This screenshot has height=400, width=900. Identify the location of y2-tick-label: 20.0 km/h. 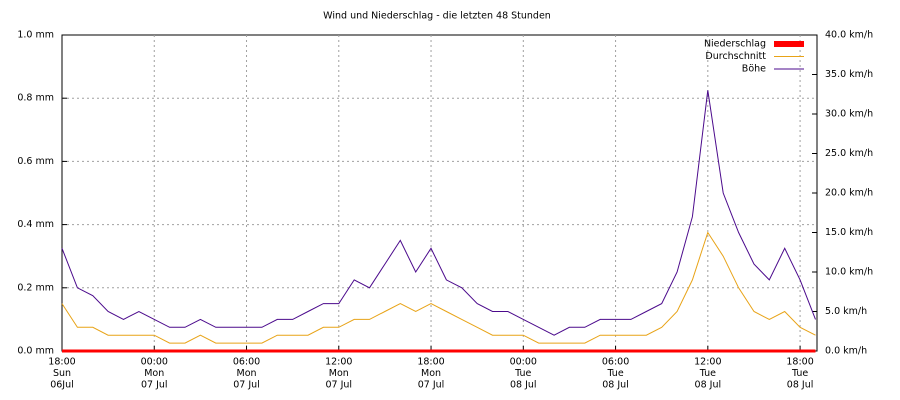
(849, 193).